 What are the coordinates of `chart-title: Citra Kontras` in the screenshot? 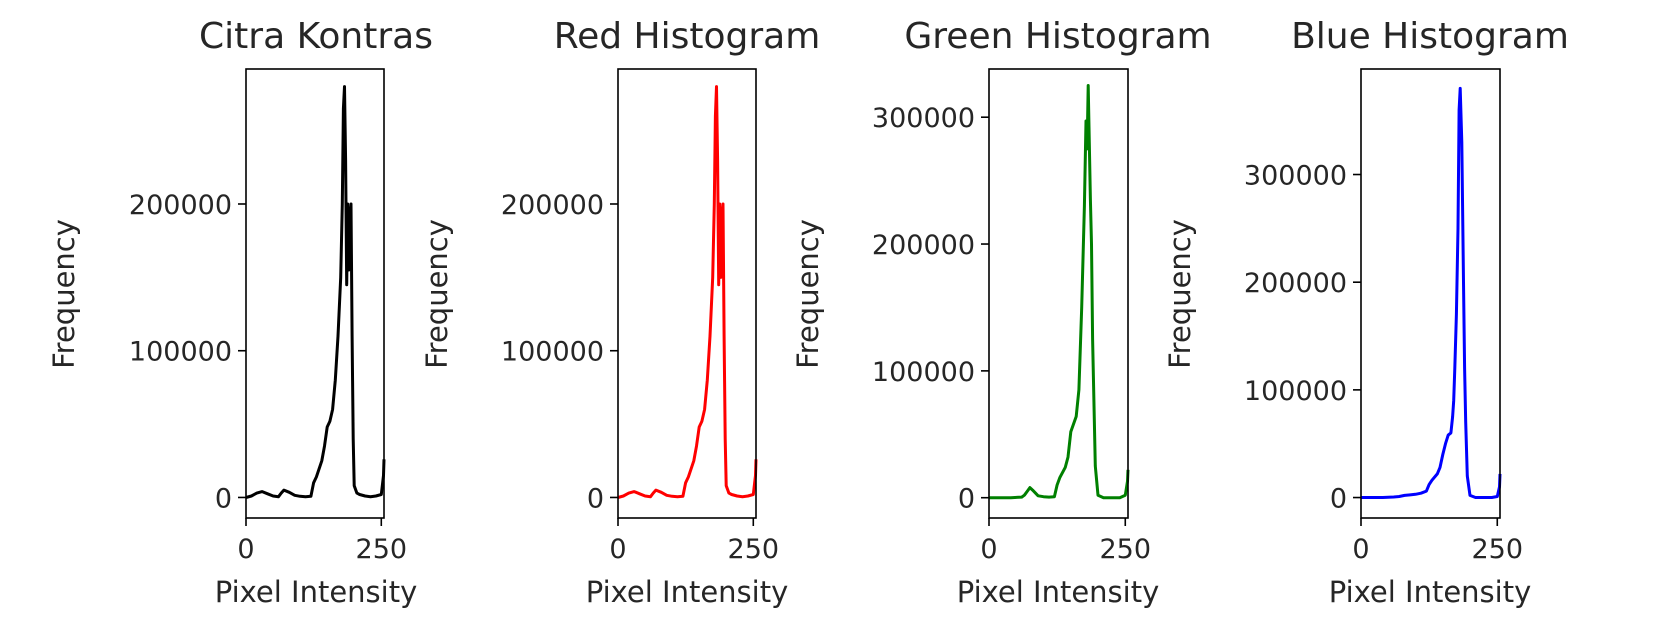 It's located at (316, 36).